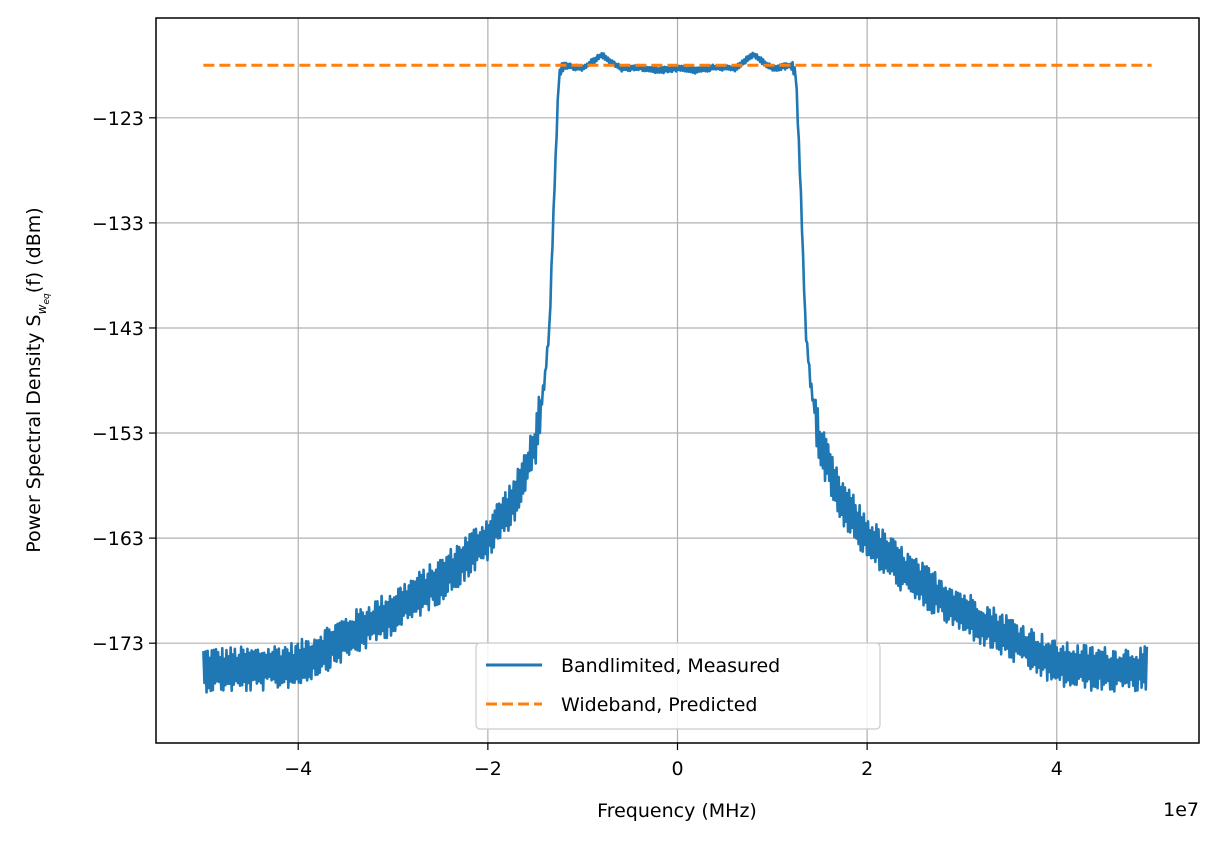 The height and width of the screenshot is (844, 1217). I want to click on x-tick-label: −4, so click(298, 769).